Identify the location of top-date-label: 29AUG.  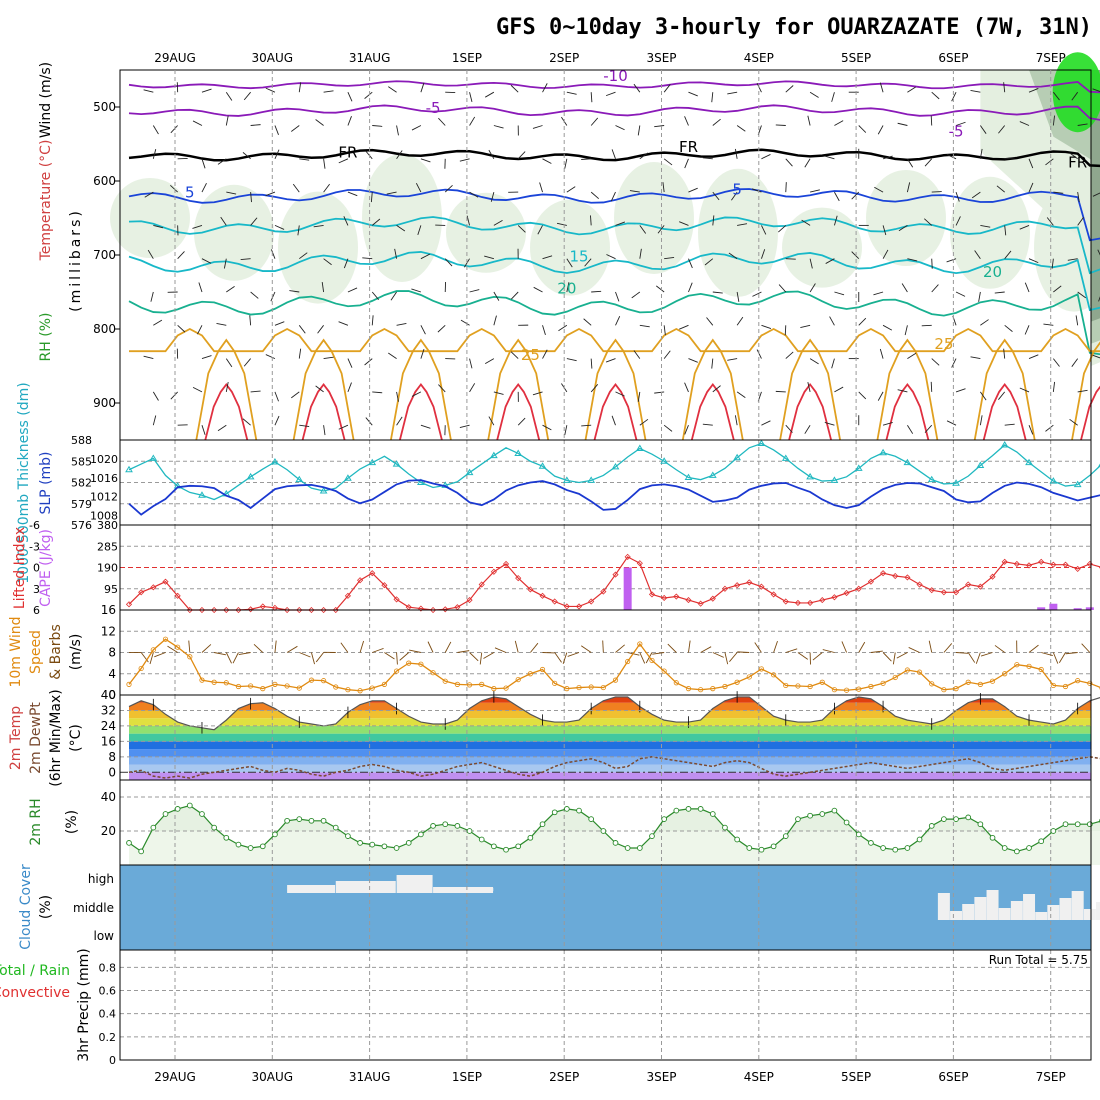
(175, 58).